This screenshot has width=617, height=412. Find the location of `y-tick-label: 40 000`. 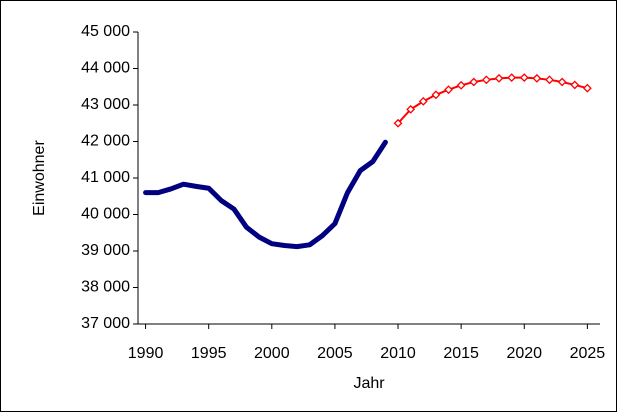

y-tick-label: 40 000 is located at coordinates (105, 214).